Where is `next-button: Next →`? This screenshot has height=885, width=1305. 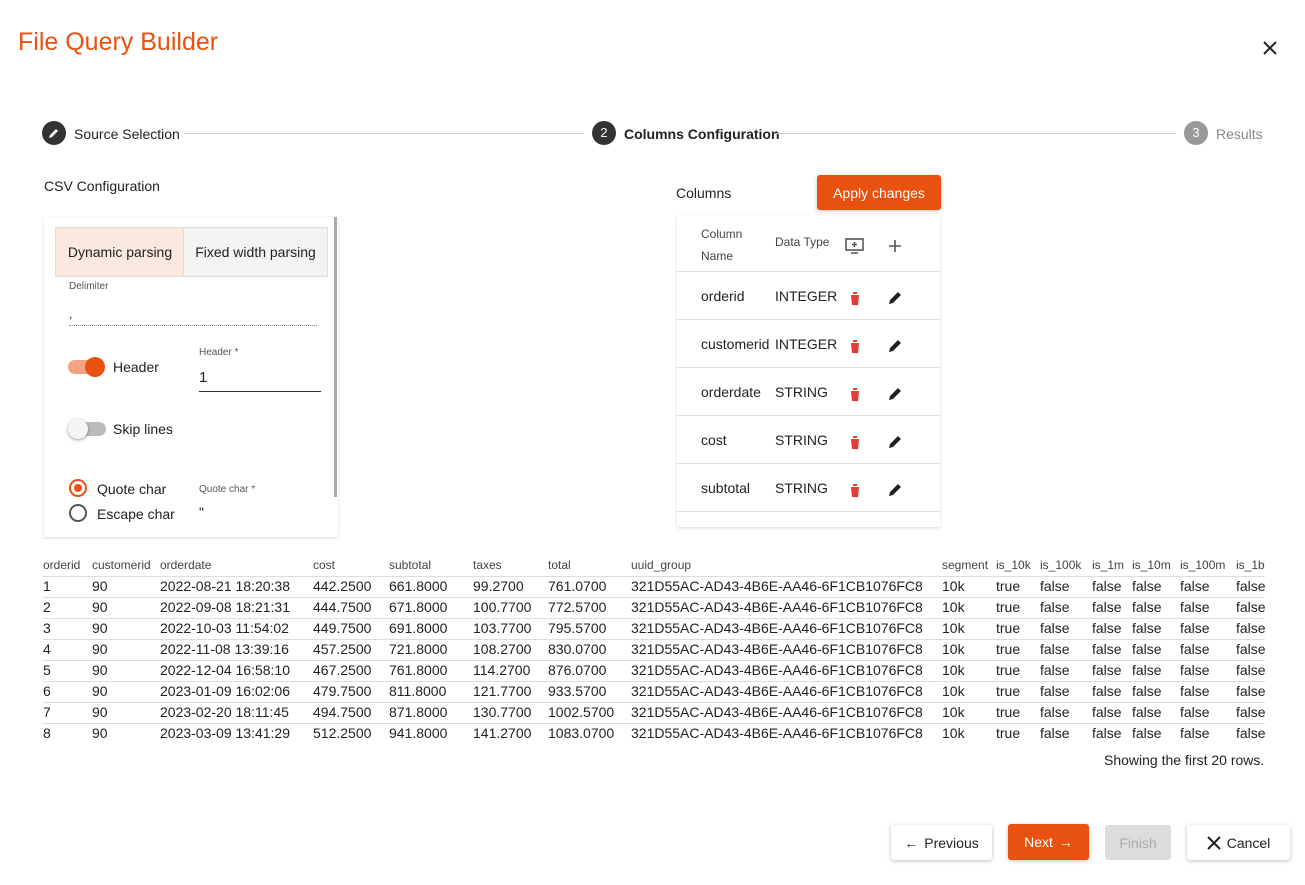 next-button: Next → is located at coordinates (1048, 842).